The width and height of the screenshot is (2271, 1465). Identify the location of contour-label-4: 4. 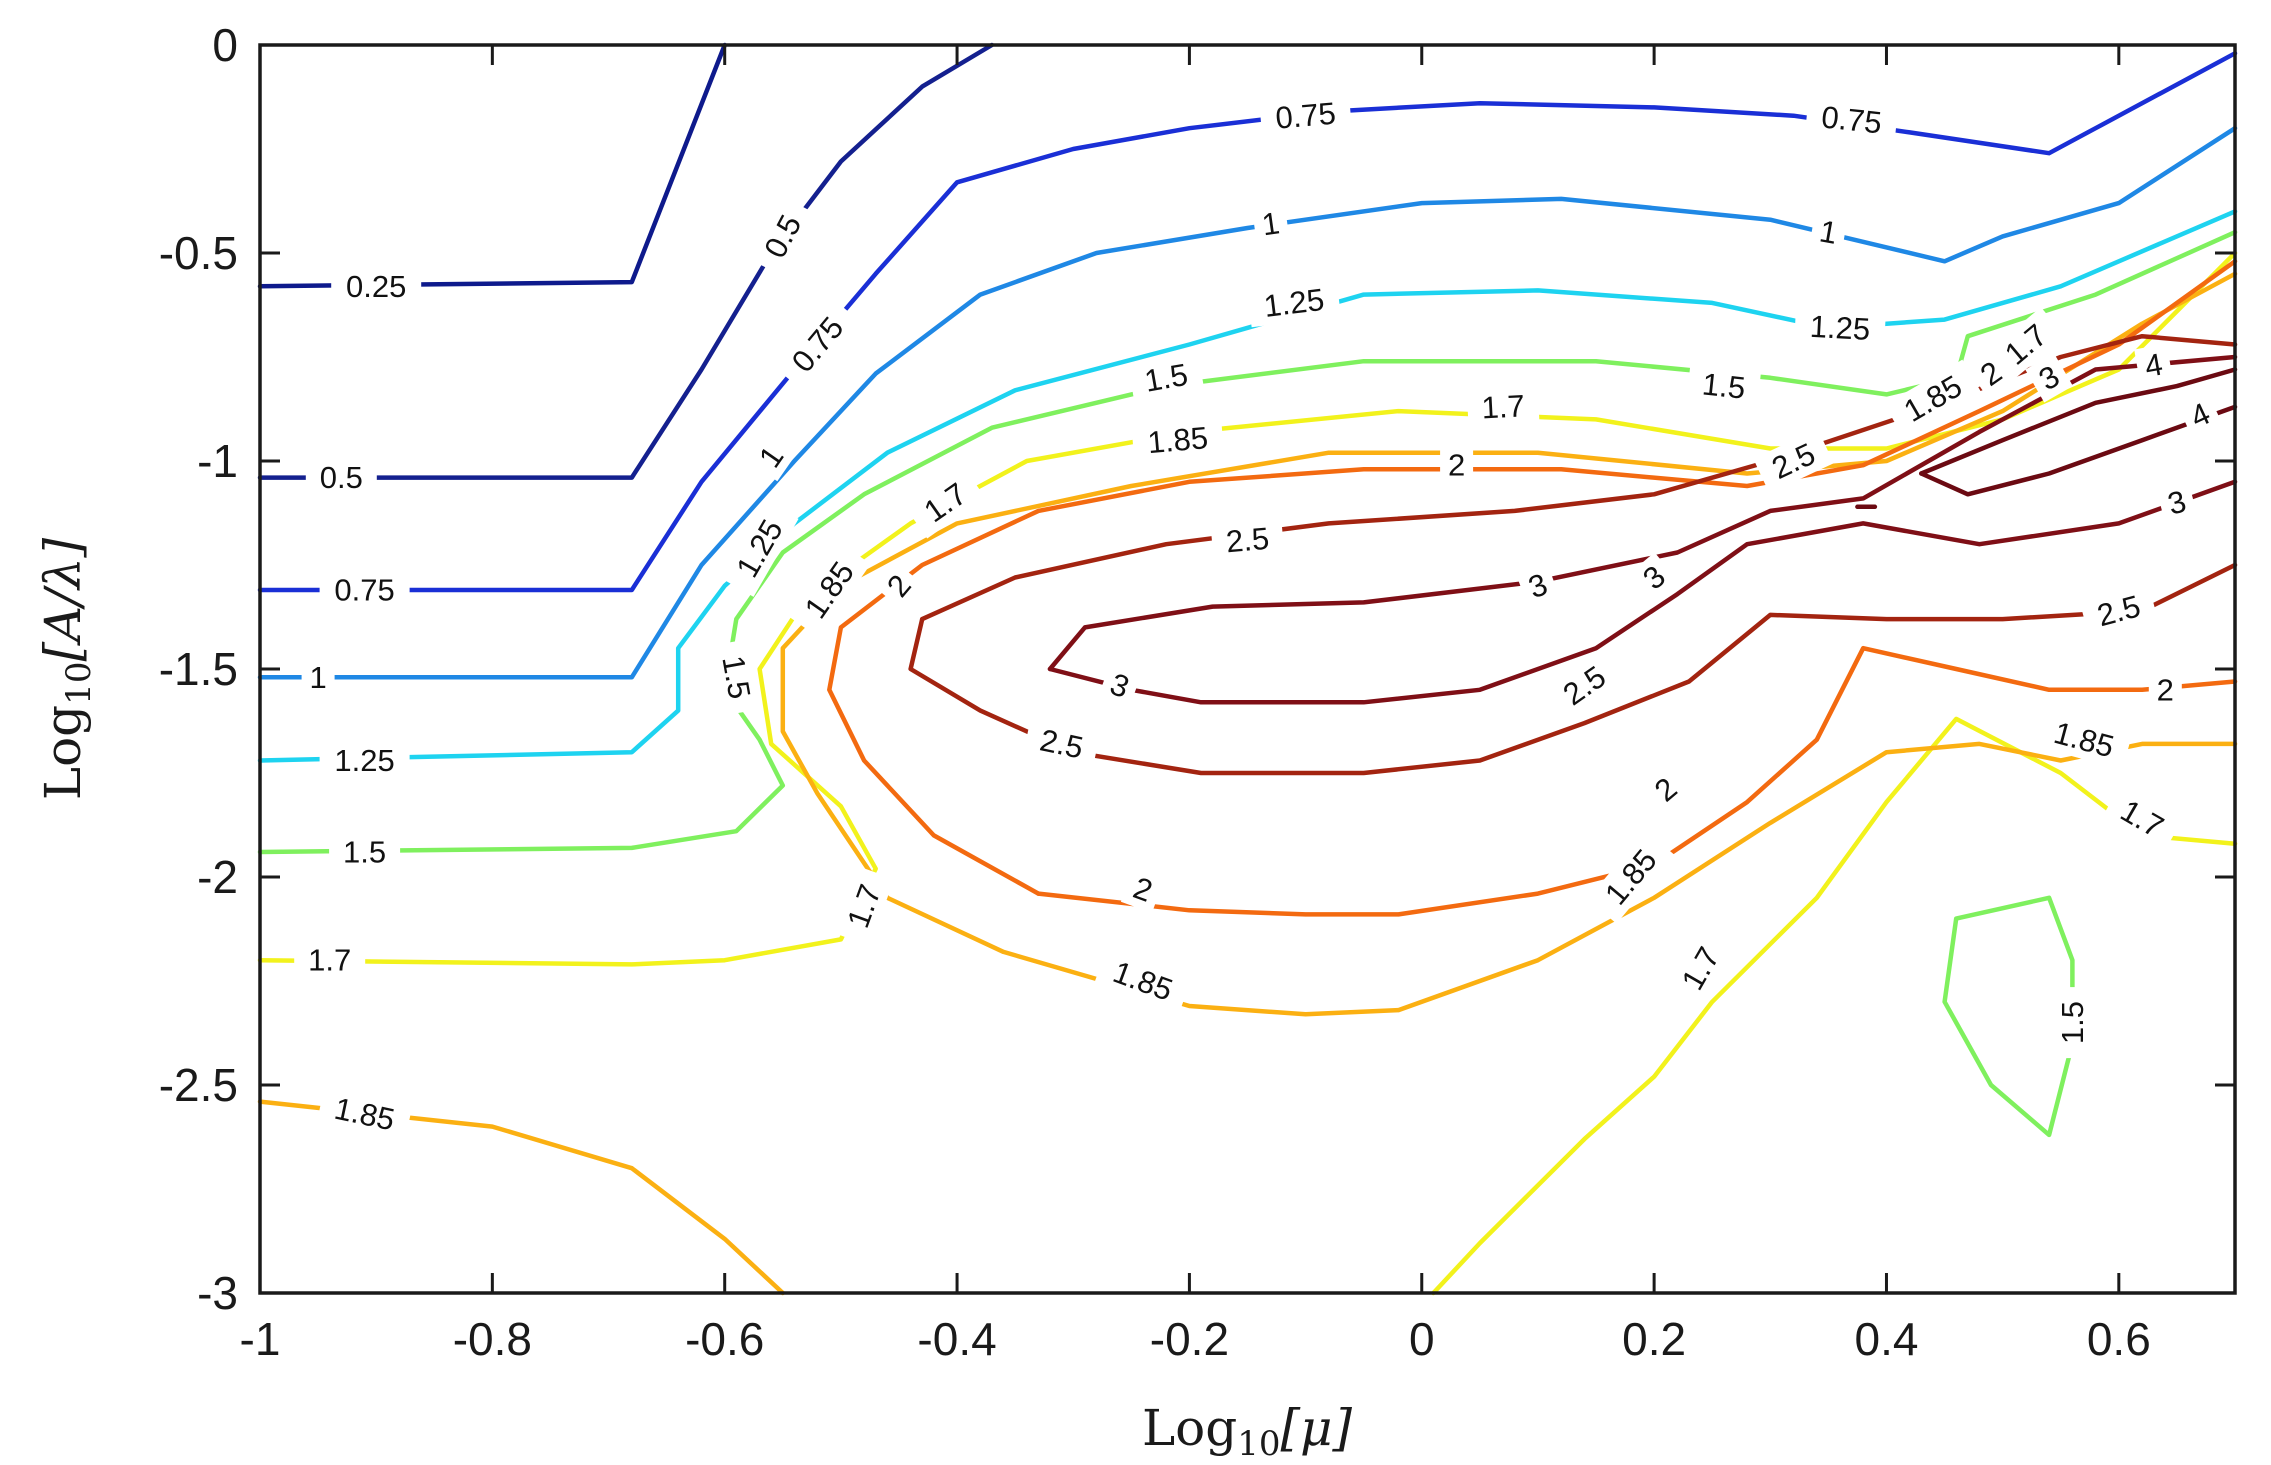
(2153, 365).